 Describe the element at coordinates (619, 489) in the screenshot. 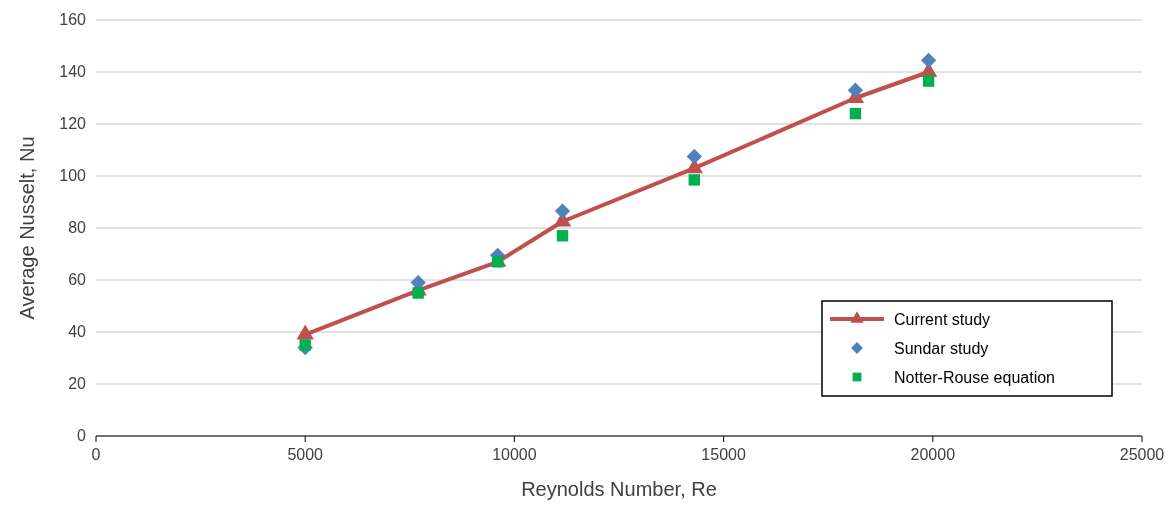

I see `x-axis-title: Reynolds Number, Re` at that location.